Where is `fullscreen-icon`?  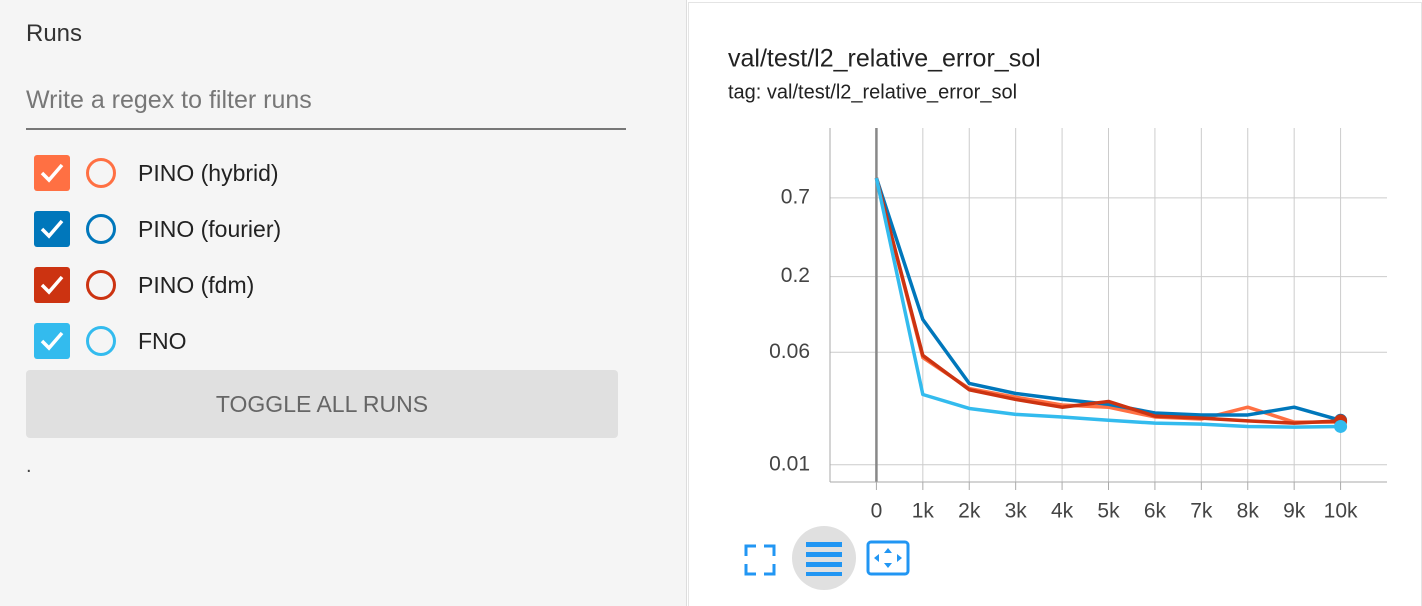
fullscreen-icon is located at coordinates (760, 560).